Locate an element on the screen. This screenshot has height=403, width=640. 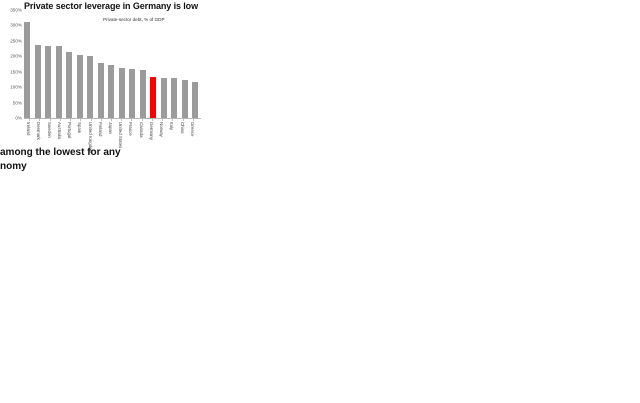
y-axis-tick-label: 150% is located at coordinates (16, 72).